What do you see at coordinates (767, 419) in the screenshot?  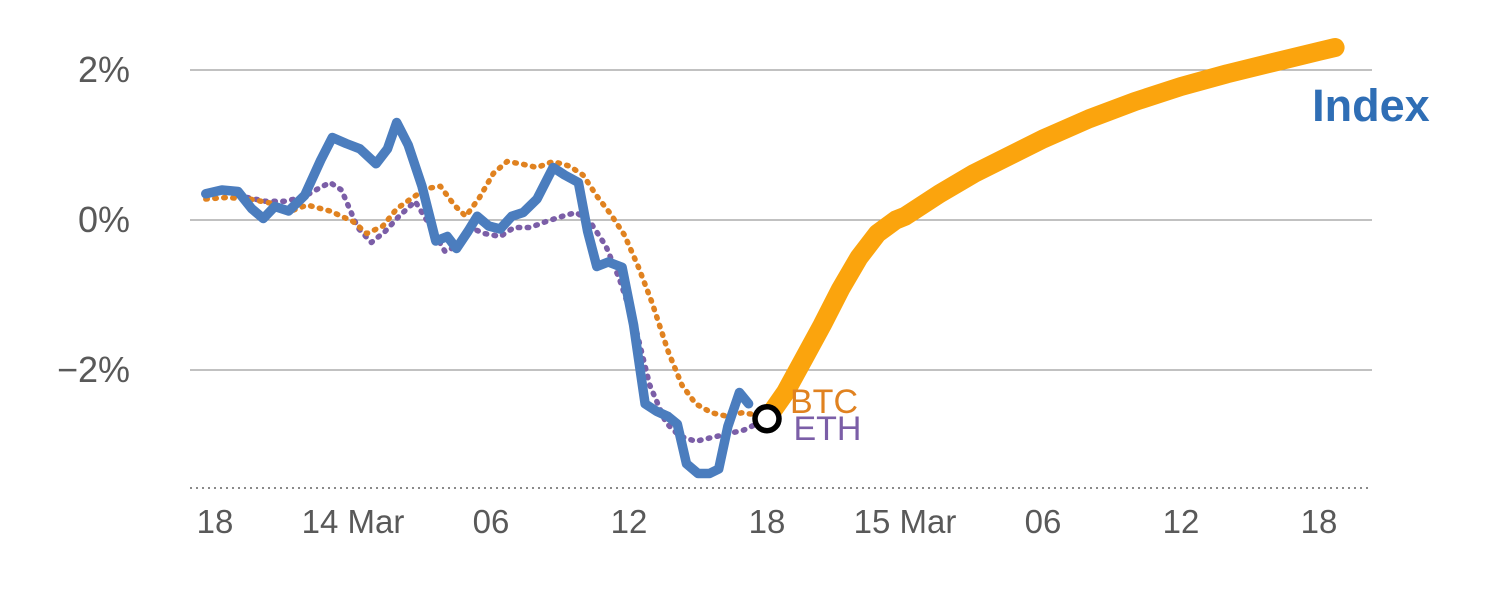 I see `current-point-marker` at bounding box center [767, 419].